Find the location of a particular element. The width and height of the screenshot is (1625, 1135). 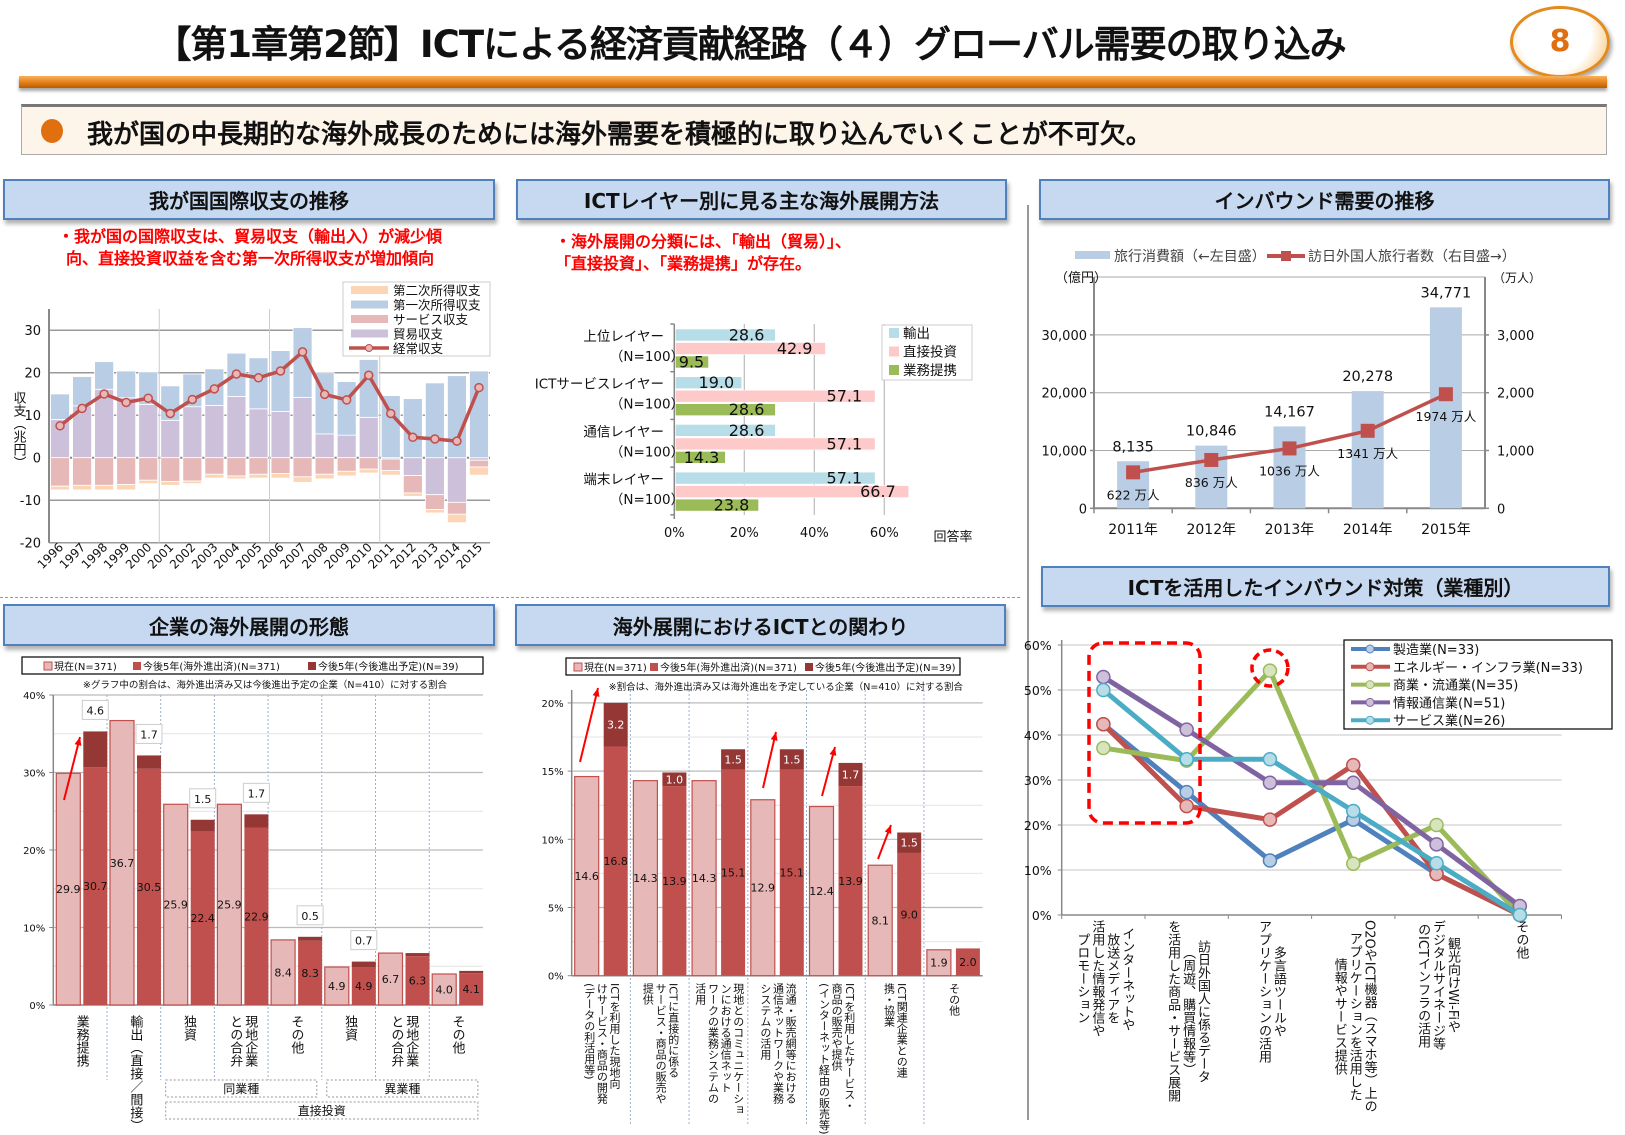

bar-travel-spending-2014年 is located at coordinates (1367, 450).